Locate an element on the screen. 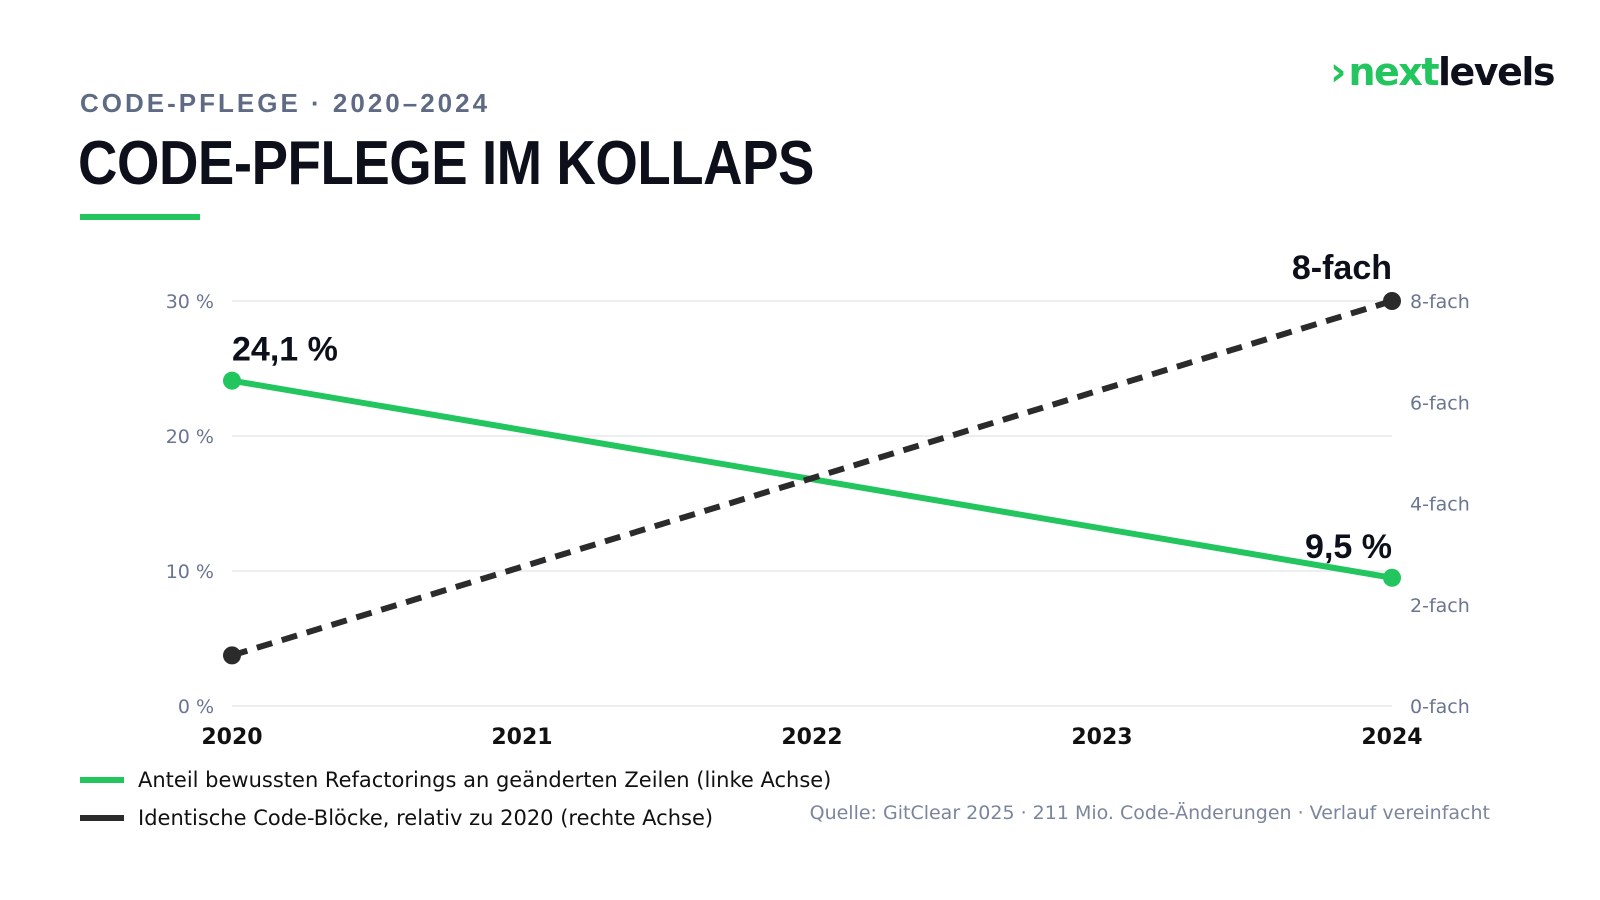  y-left-tick-label: 0 % is located at coordinates (196, 707).